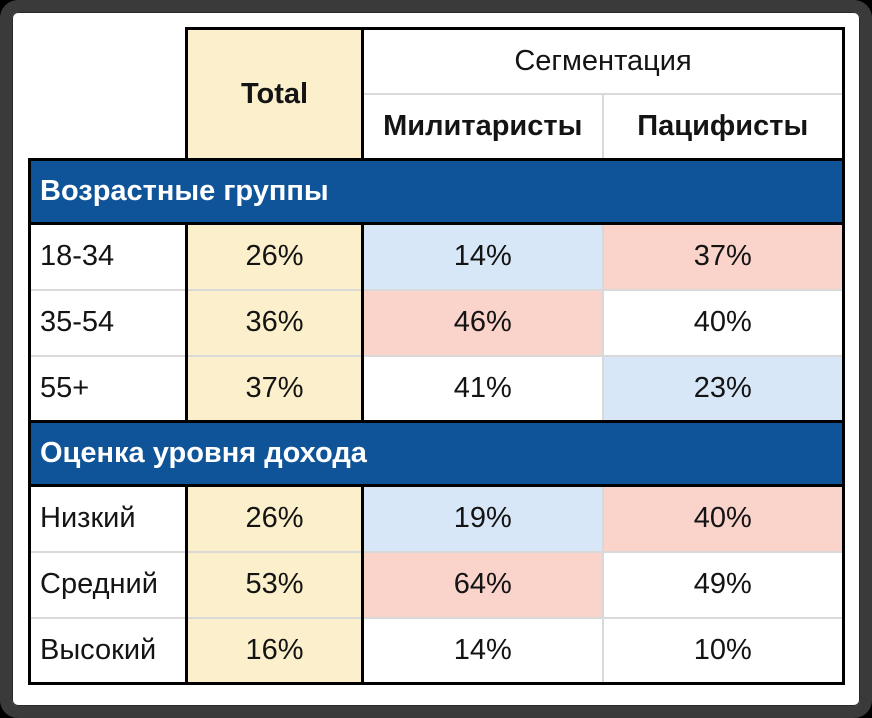 The height and width of the screenshot is (718, 872). What do you see at coordinates (107, 256) in the screenshot?
I see `row-label: 18-34` at bounding box center [107, 256].